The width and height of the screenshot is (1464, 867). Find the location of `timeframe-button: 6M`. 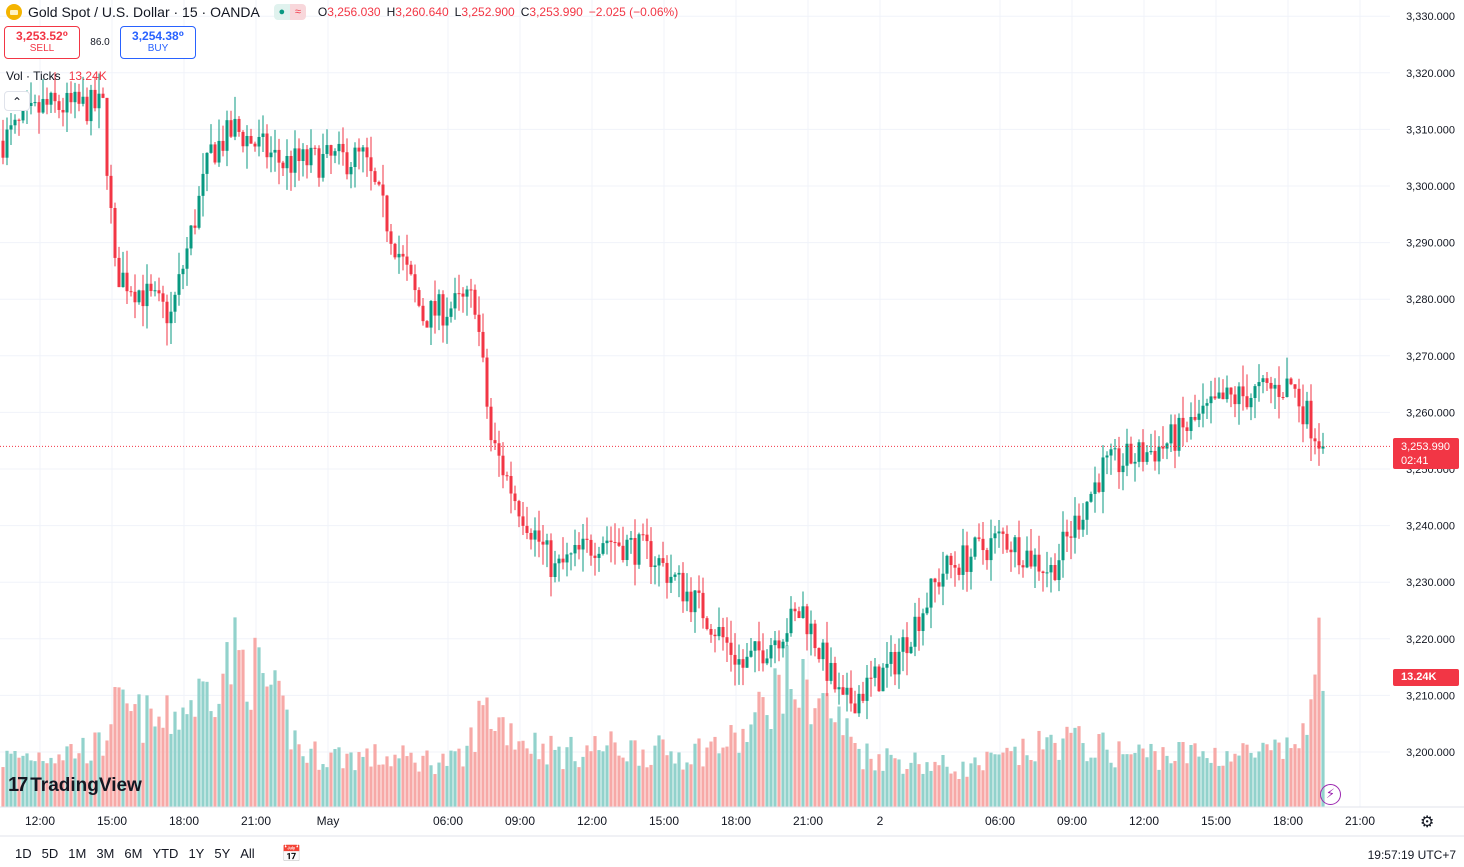

timeframe-button: 6M is located at coordinates (133, 853).